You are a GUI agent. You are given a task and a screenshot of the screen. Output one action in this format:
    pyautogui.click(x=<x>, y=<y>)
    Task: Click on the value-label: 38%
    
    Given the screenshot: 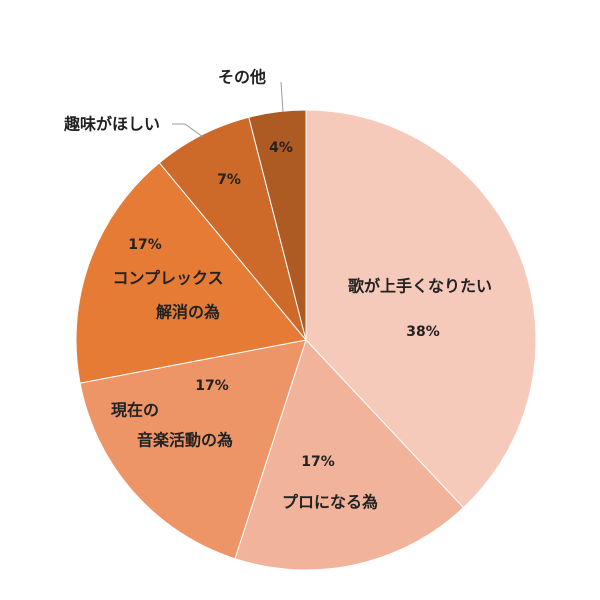 What is the action you would take?
    pyautogui.click(x=423, y=332)
    